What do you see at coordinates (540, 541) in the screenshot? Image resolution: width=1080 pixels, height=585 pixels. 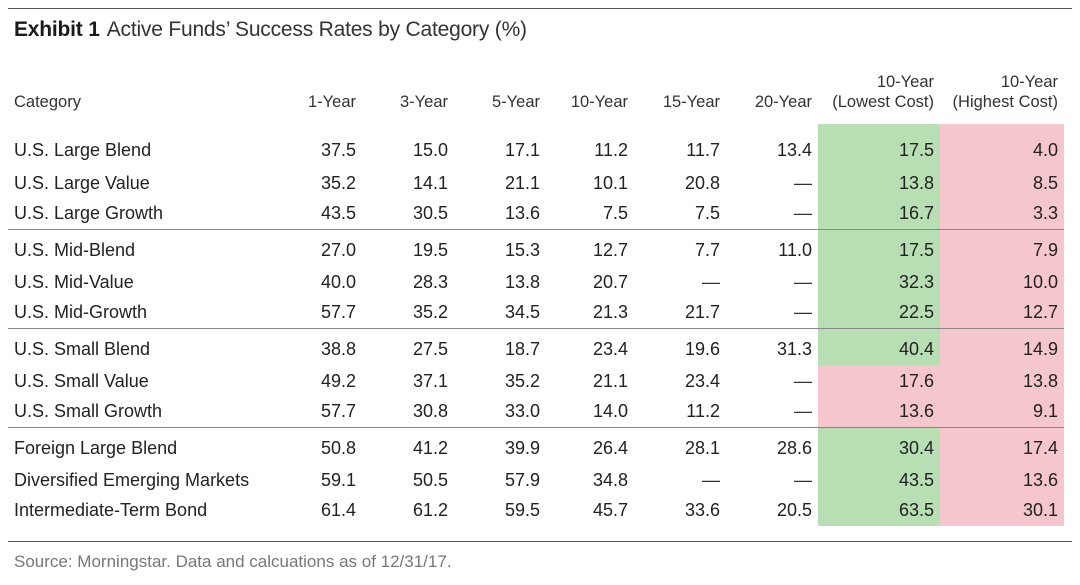 I see `bottom-rule` at bounding box center [540, 541].